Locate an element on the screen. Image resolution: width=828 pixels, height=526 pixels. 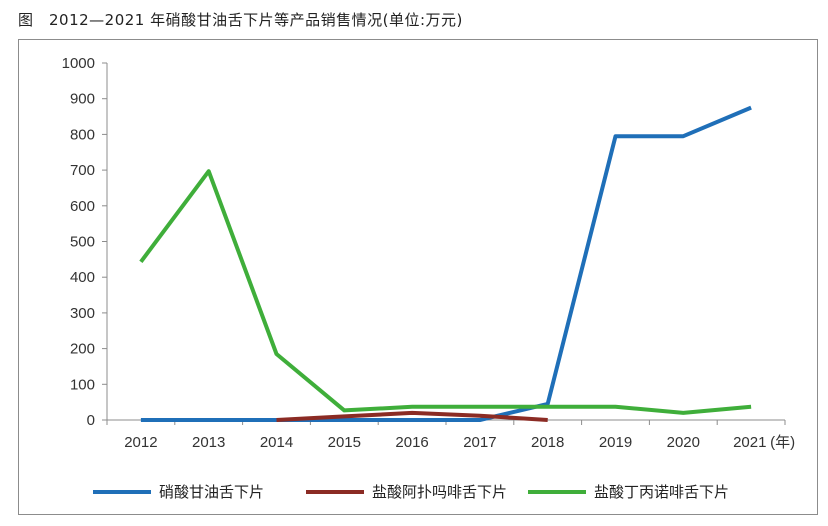
y-tick-labels: 0 100 200 300 400 500 600 700 800 900 1000 is located at coordinates (78, 242).